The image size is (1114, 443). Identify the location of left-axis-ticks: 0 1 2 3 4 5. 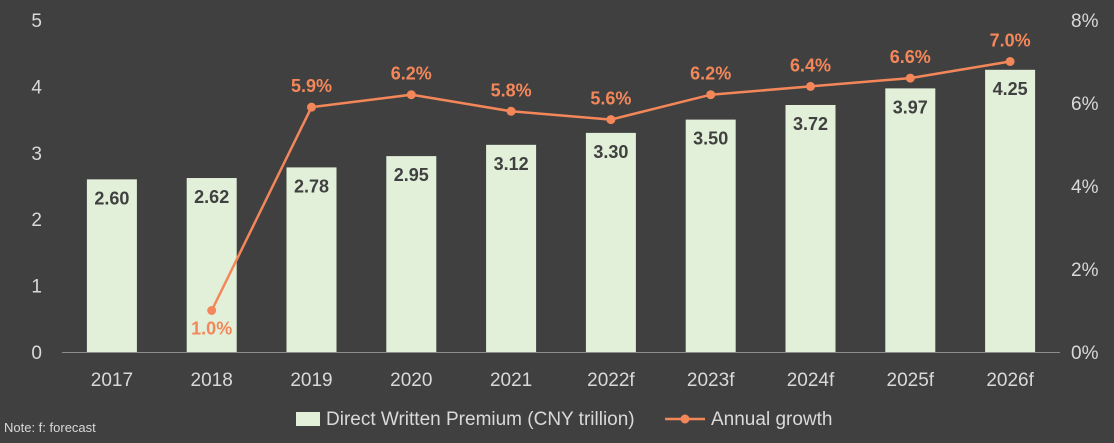
(36, 187).